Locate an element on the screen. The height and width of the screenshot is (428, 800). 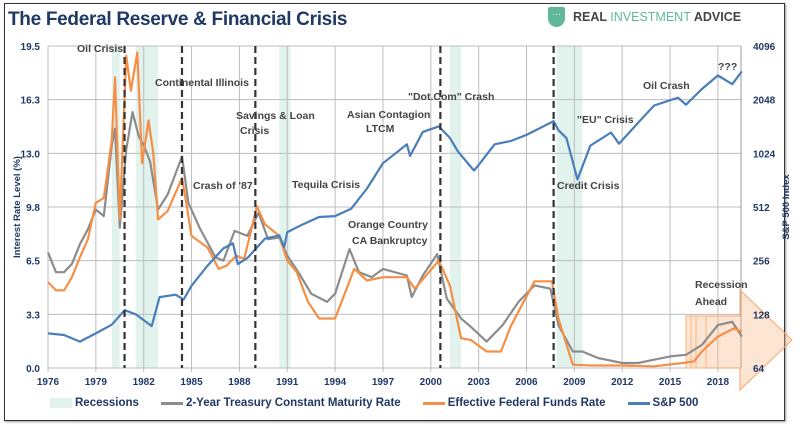
annotation: Tequila Crisis is located at coordinates (326, 185).